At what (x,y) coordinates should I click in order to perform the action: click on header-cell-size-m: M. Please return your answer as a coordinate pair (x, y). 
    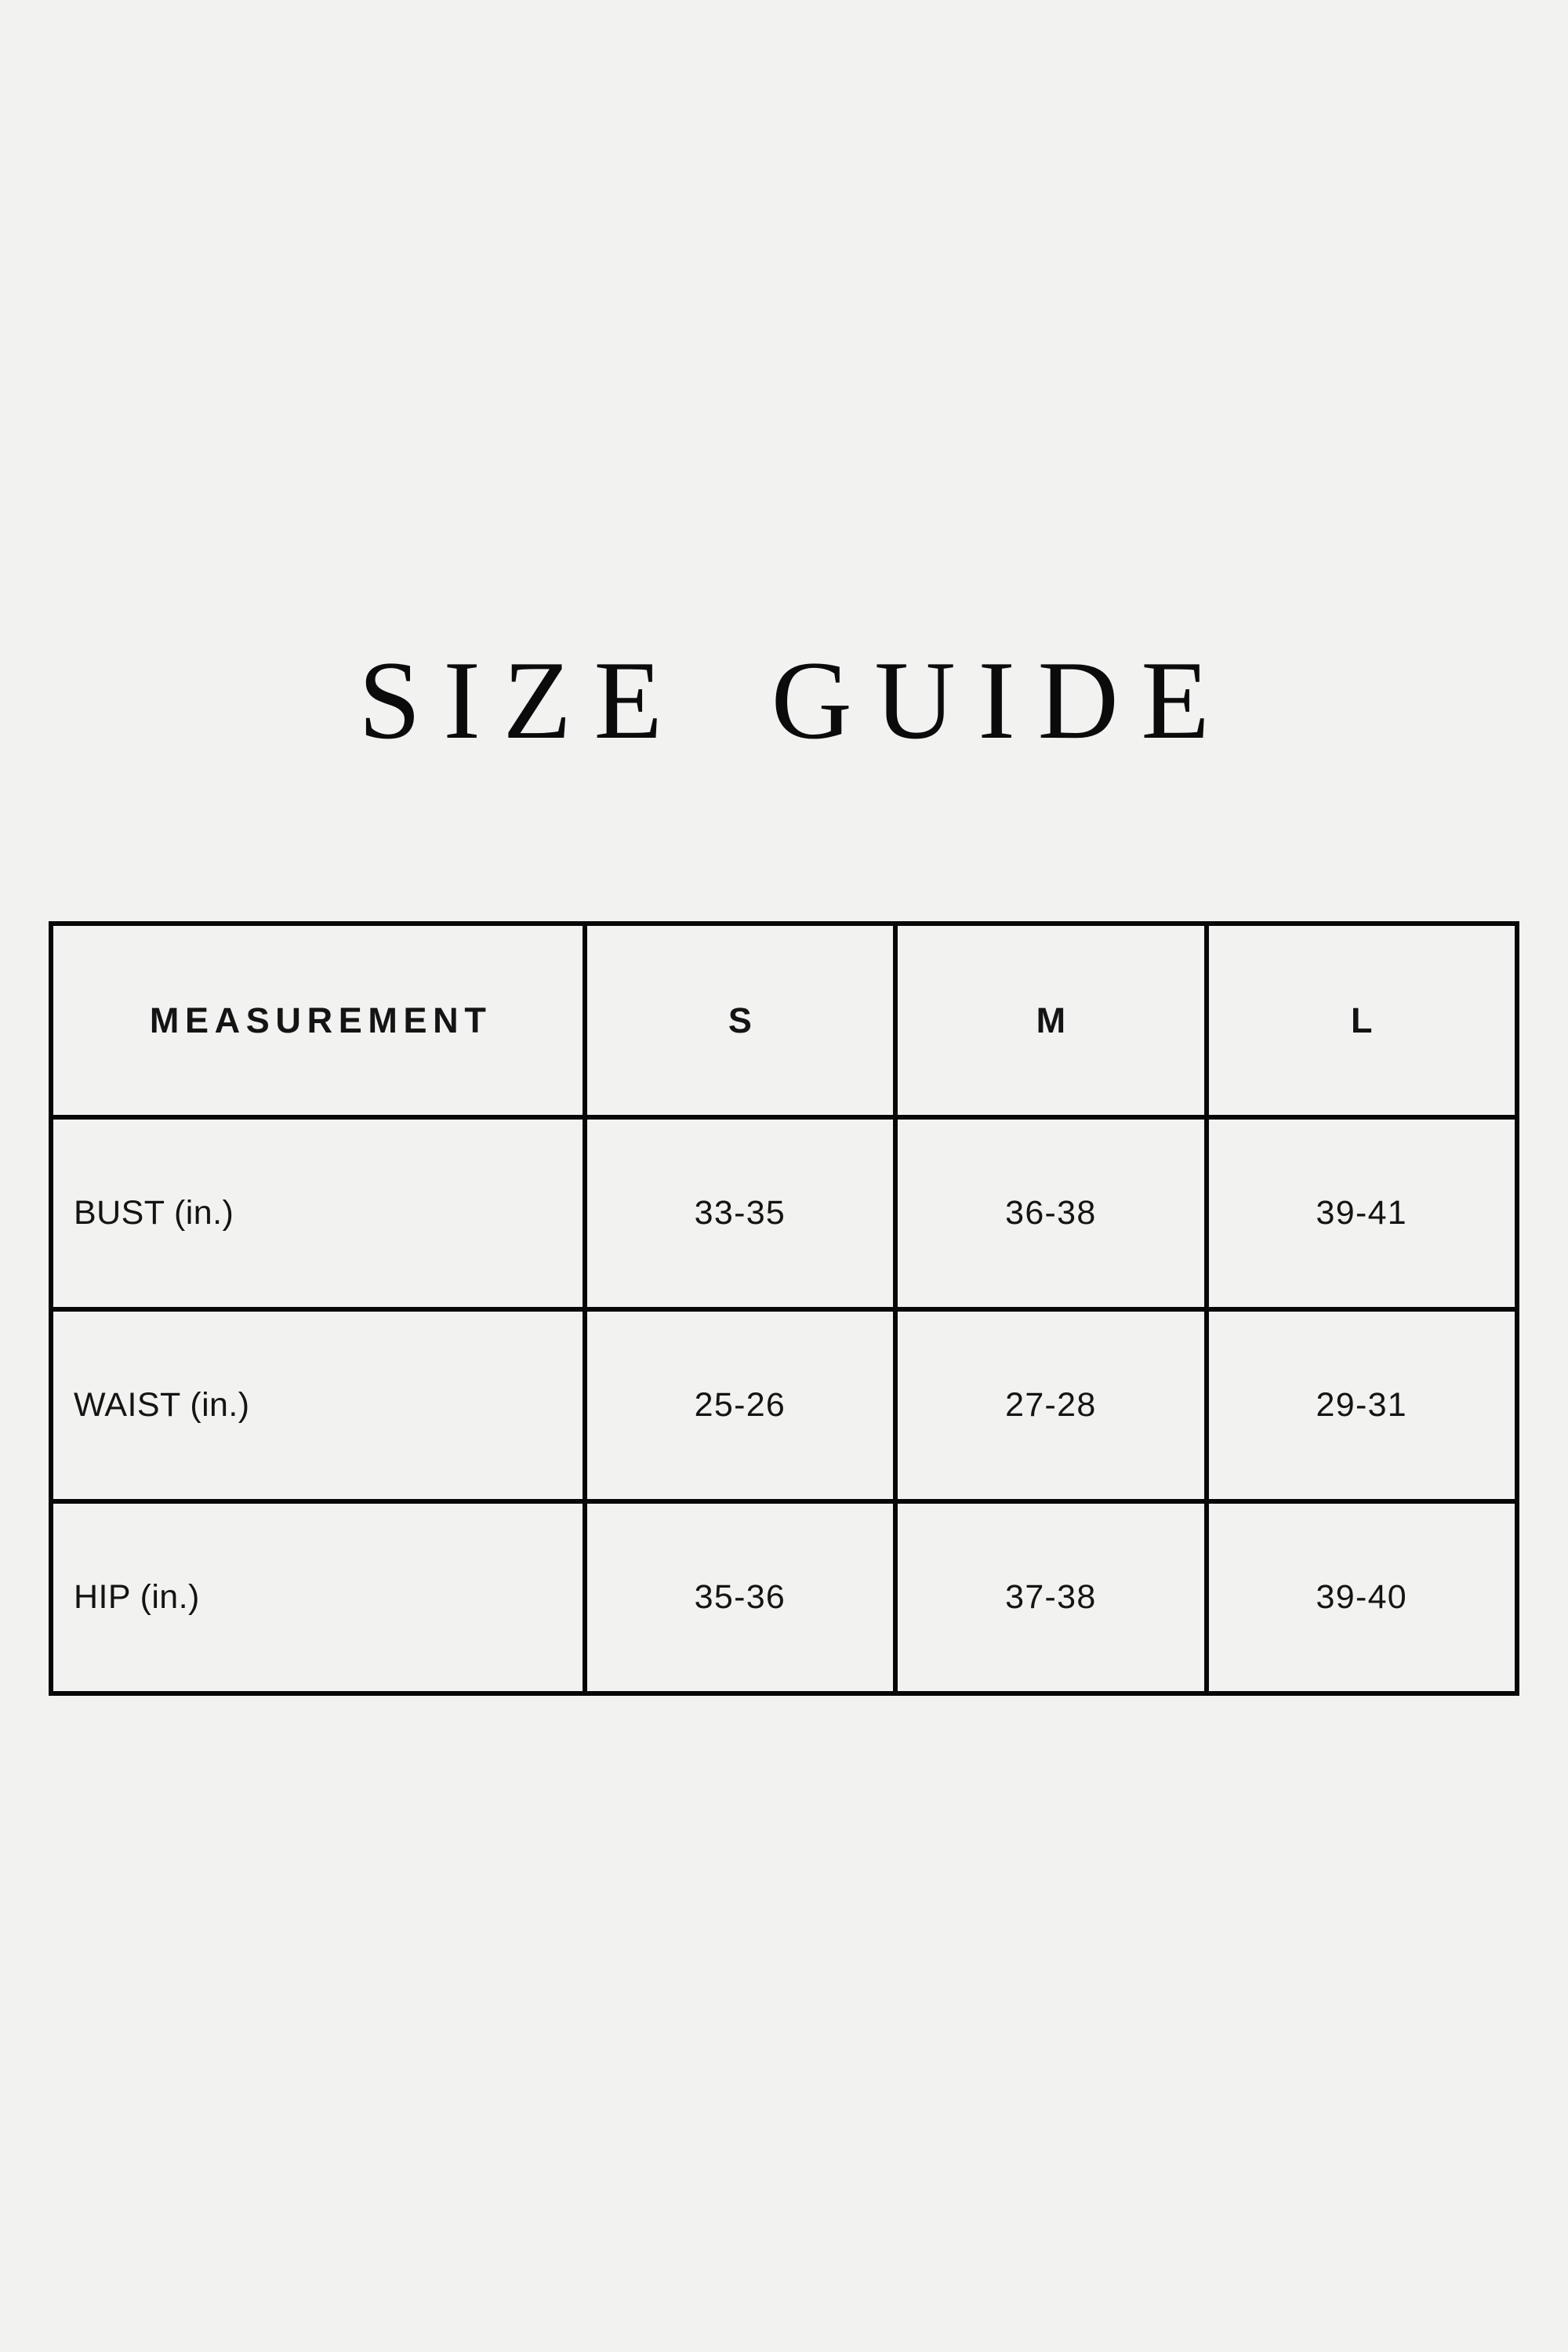
    Looking at the image, I should click on (1051, 1020).